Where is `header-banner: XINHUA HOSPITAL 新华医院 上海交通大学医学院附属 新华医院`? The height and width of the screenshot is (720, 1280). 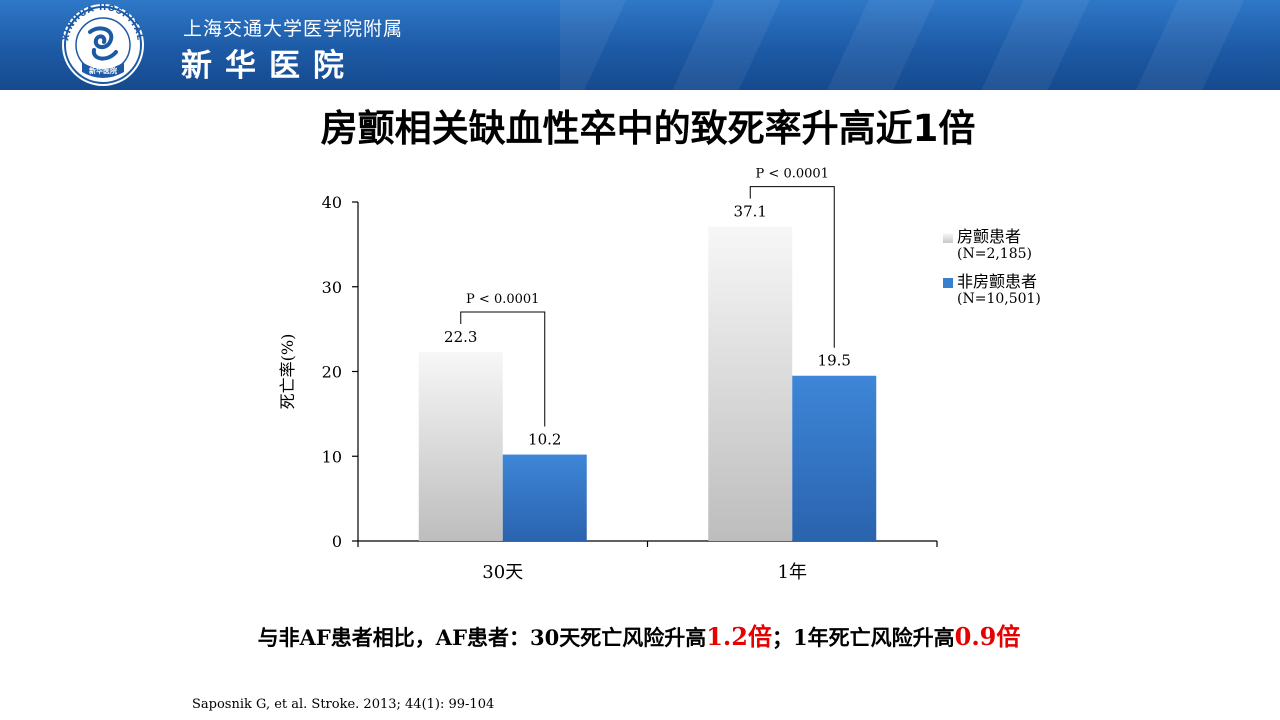
header-banner: XINHUA HOSPITAL 新华医院 上海交通大学医学院附属 新华医院 is located at coordinates (640, 45).